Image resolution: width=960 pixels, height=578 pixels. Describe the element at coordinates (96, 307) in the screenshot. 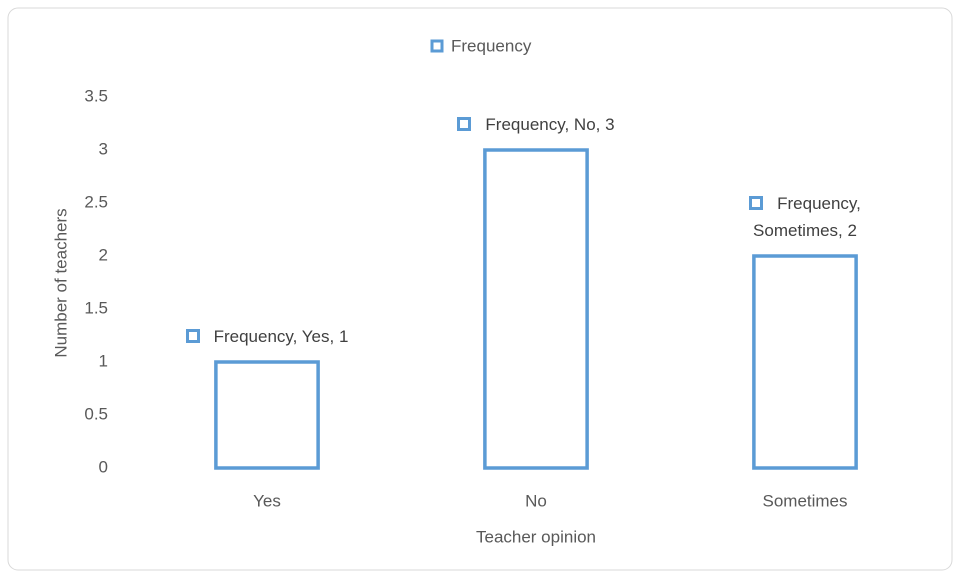

I see `y-tick-label: 1.5` at that location.